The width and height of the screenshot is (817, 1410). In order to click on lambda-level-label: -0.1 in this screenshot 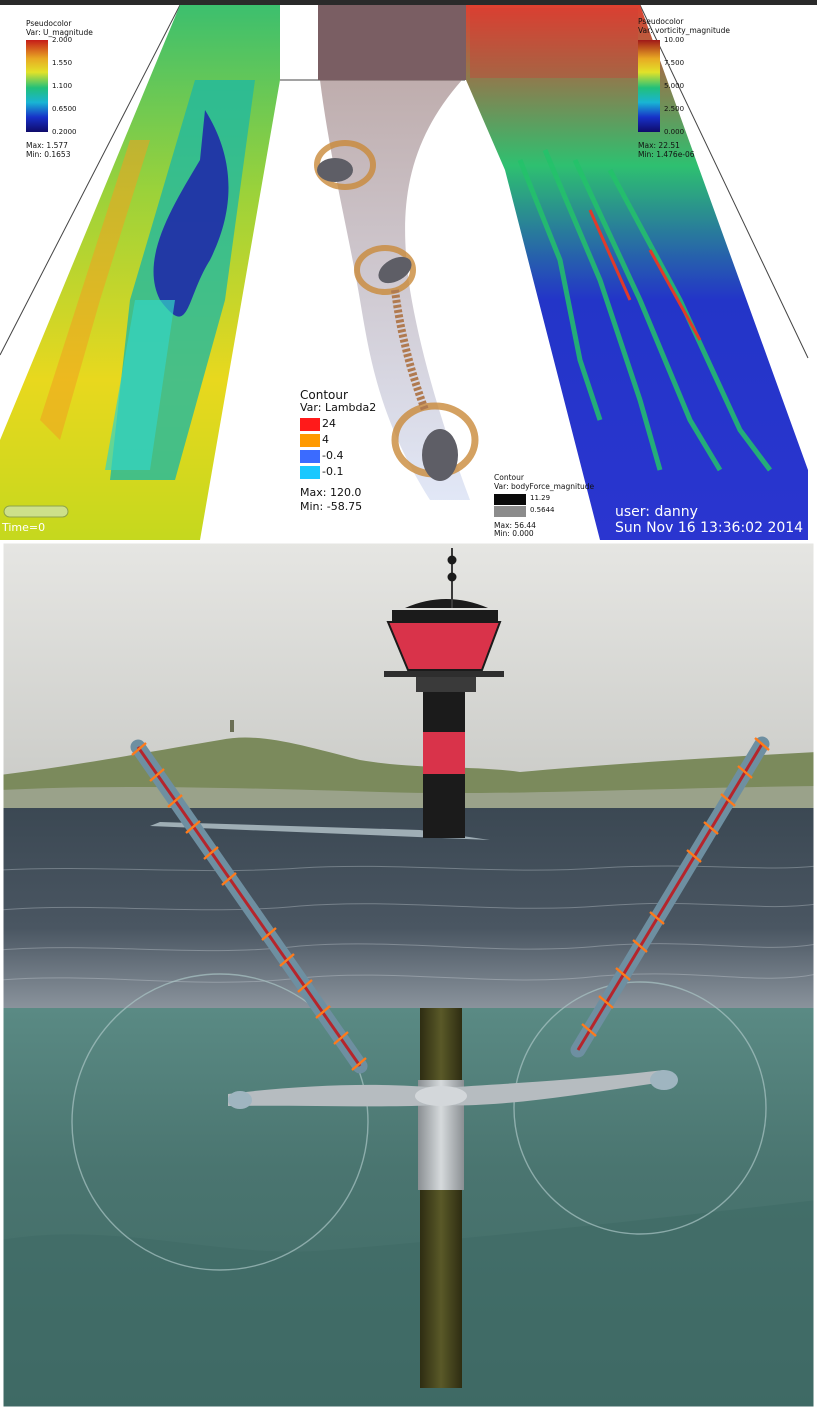, I will do `click(333, 471)`.